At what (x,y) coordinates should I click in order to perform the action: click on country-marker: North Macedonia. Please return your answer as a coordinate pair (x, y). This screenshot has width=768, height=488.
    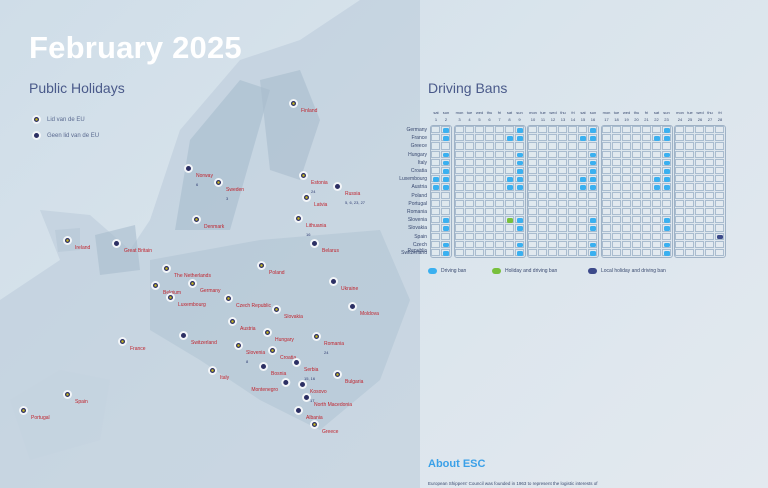
    Looking at the image, I should click on (327, 402).